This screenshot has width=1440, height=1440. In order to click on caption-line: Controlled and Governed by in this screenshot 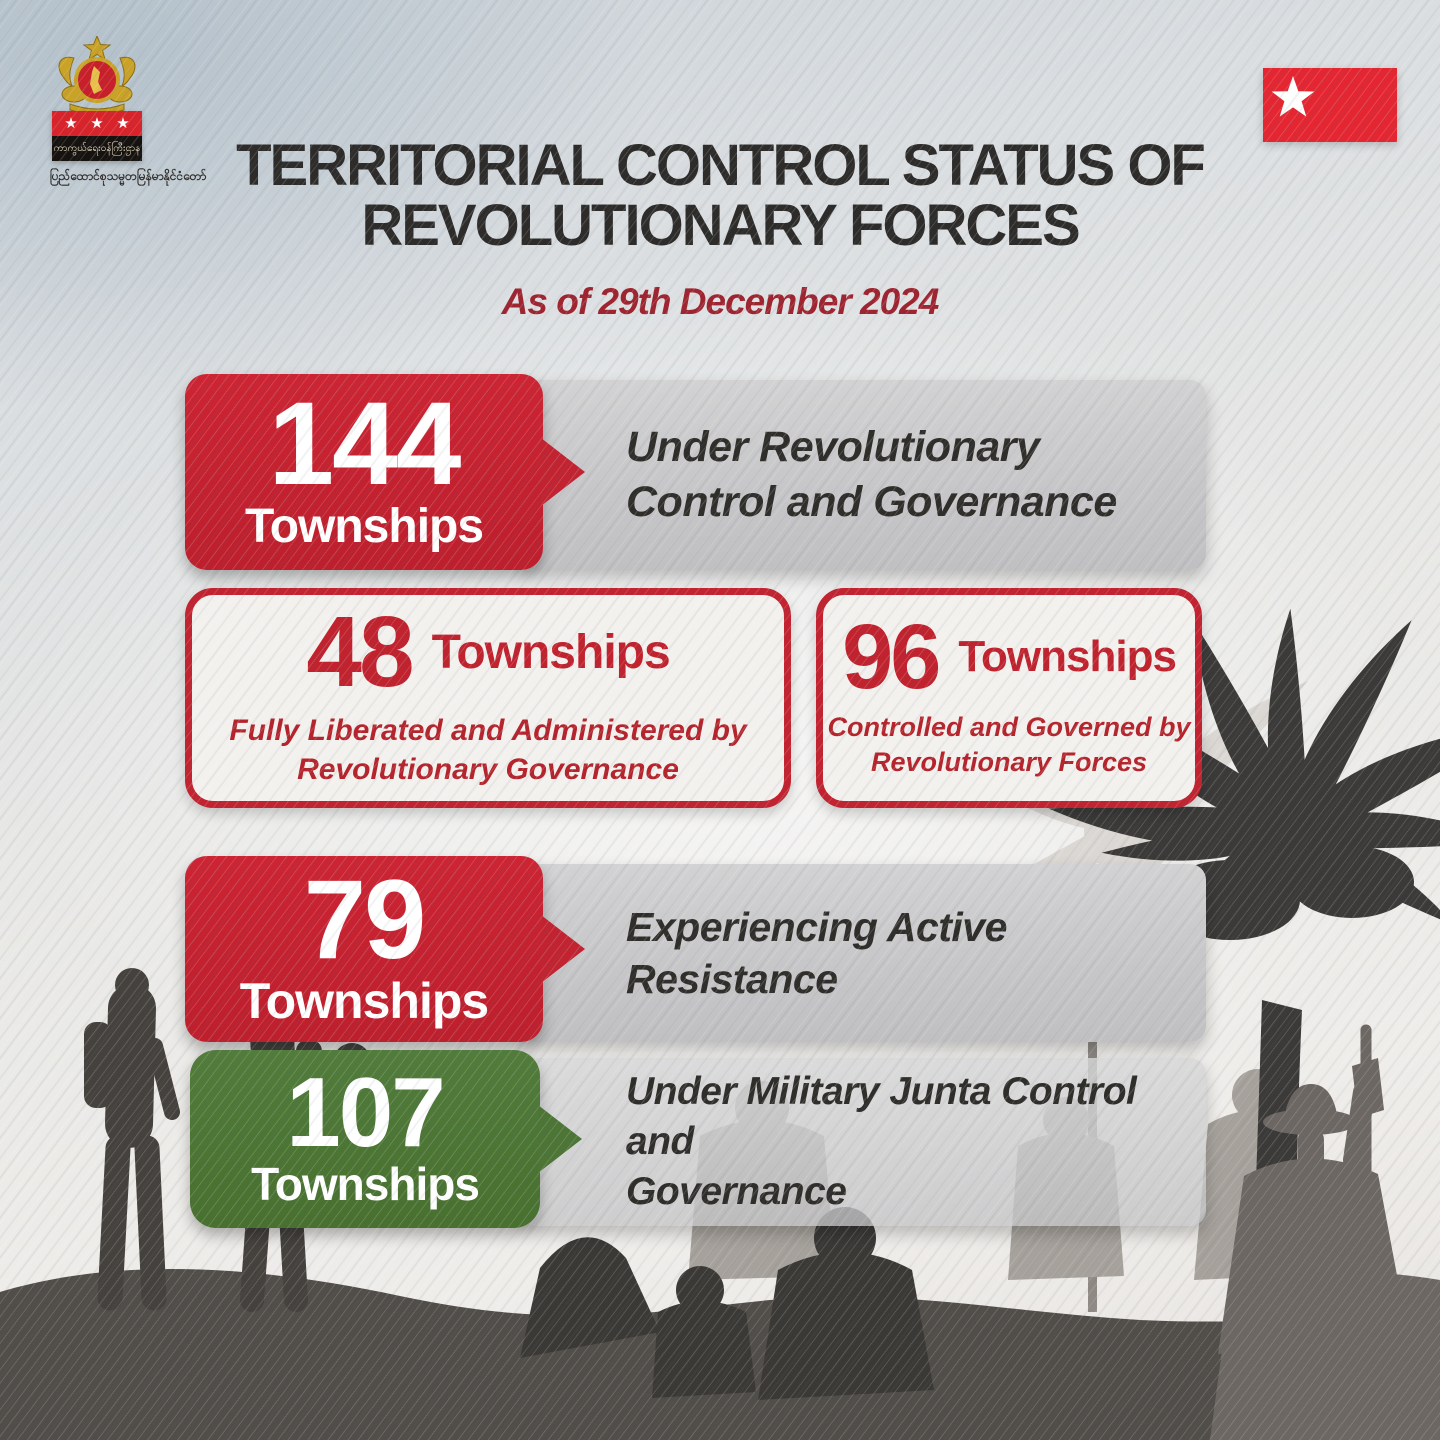, I will do `click(1009, 727)`.